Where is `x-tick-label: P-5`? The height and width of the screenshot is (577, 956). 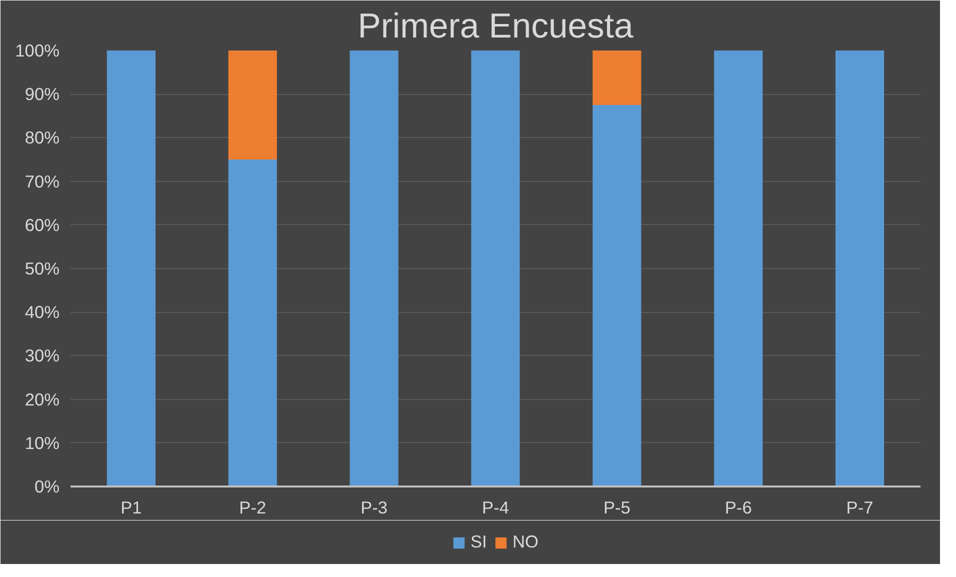
x-tick-label: P-5 is located at coordinates (616, 508).